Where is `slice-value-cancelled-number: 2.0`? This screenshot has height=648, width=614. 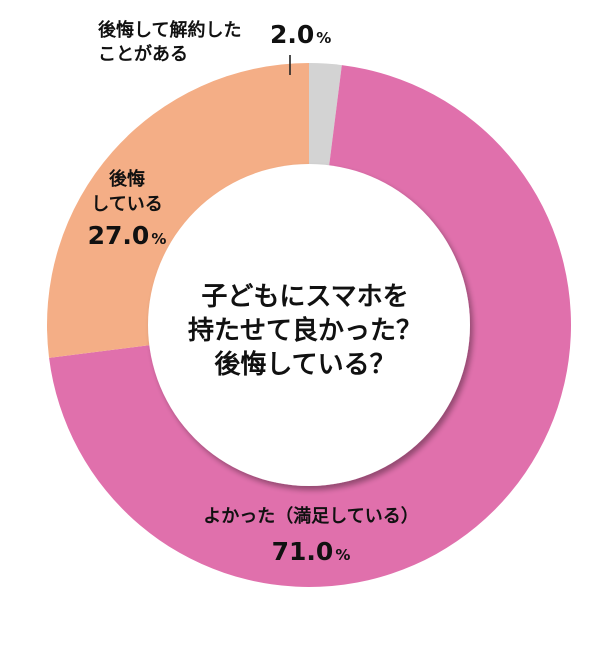
slice-value-cancelled-number: 2.0 is located at coordinates (292, 34).